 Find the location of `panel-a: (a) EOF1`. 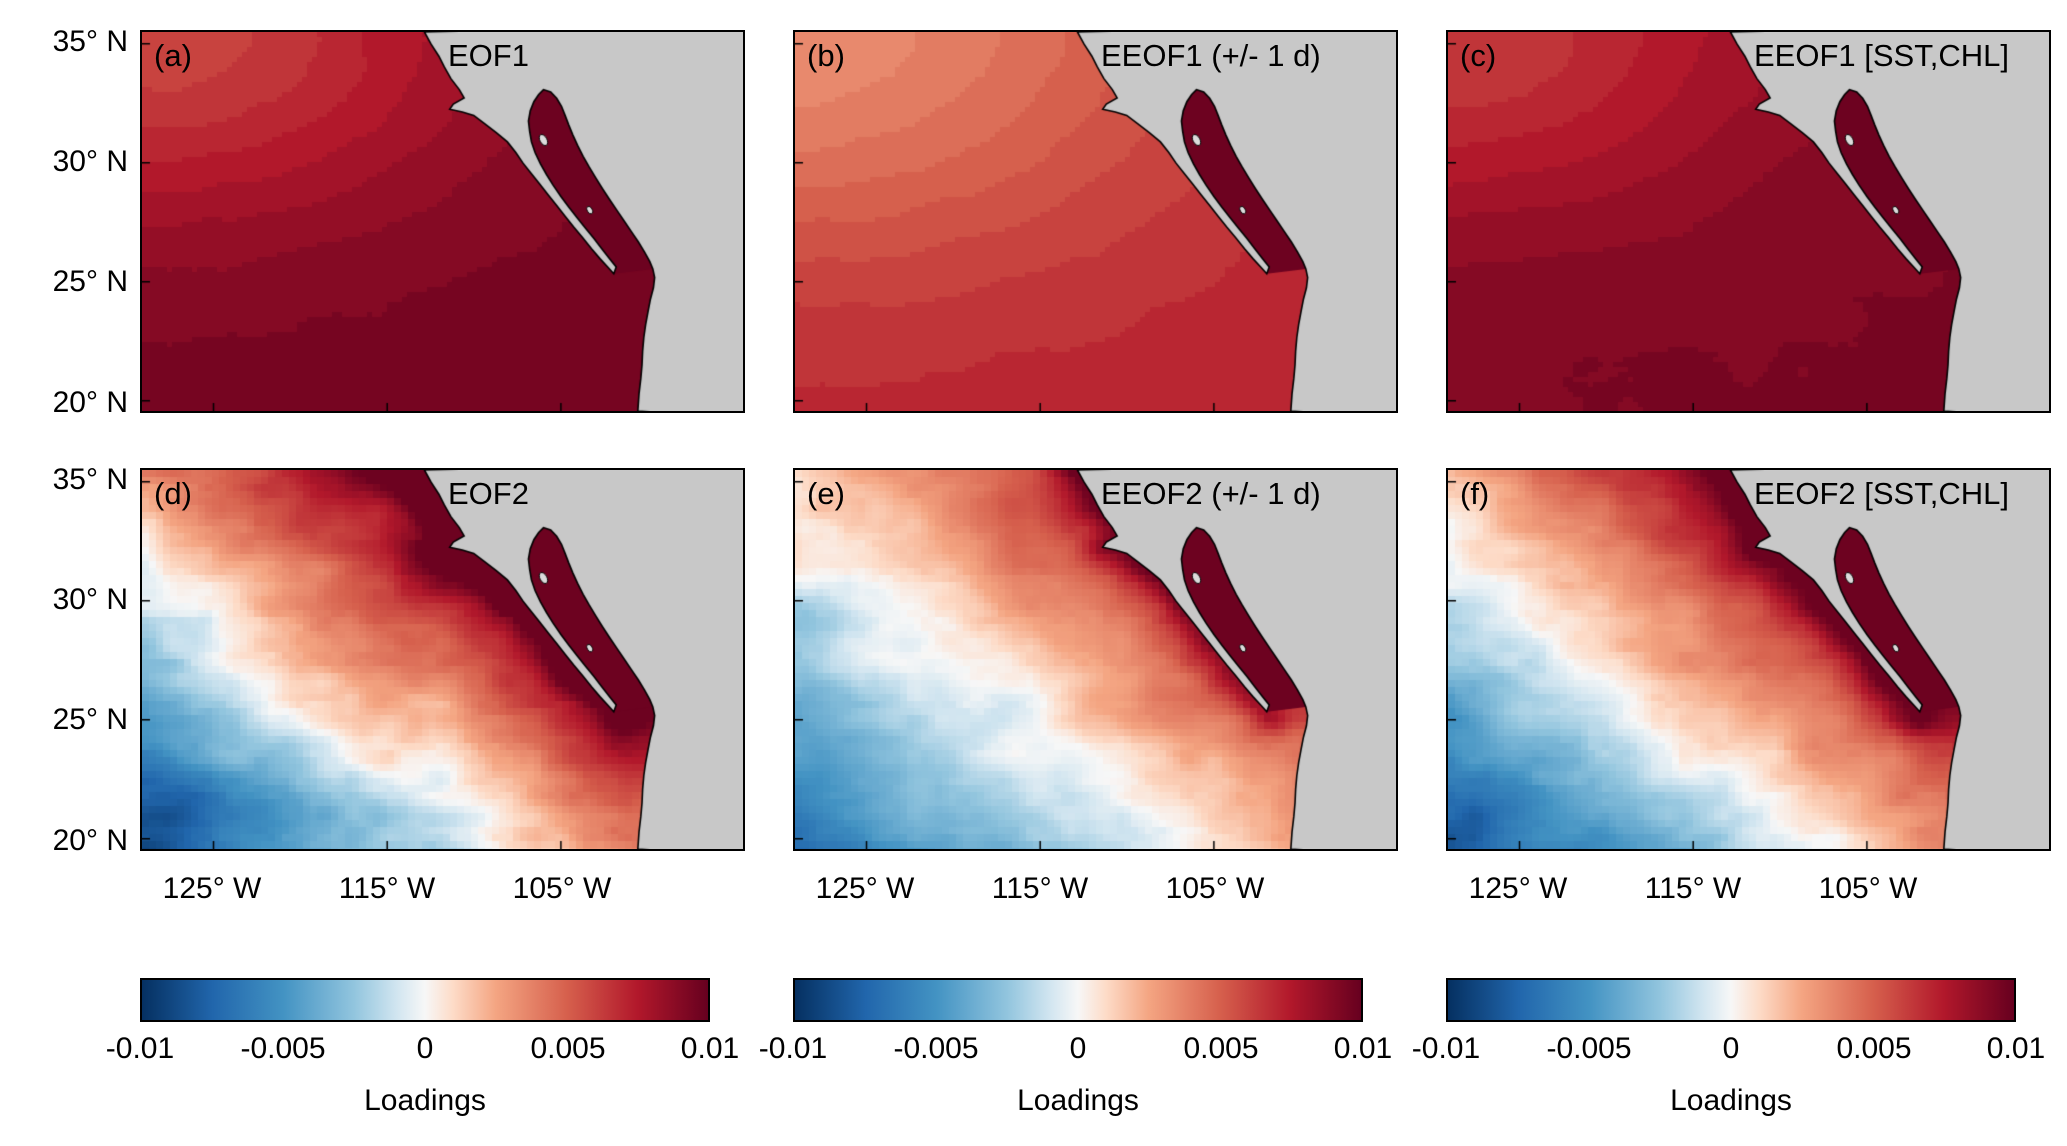

panel-a: (a) EOF1 is located at coordinates (442, 221).